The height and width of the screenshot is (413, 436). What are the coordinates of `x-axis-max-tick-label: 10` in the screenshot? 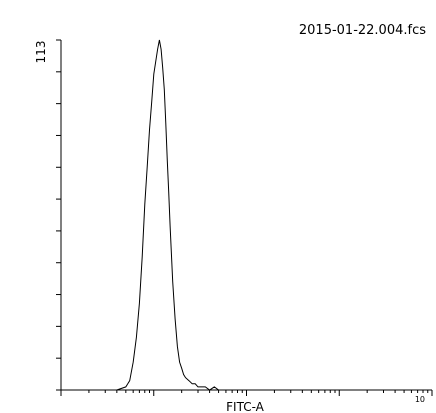 It's located at (420, 399).